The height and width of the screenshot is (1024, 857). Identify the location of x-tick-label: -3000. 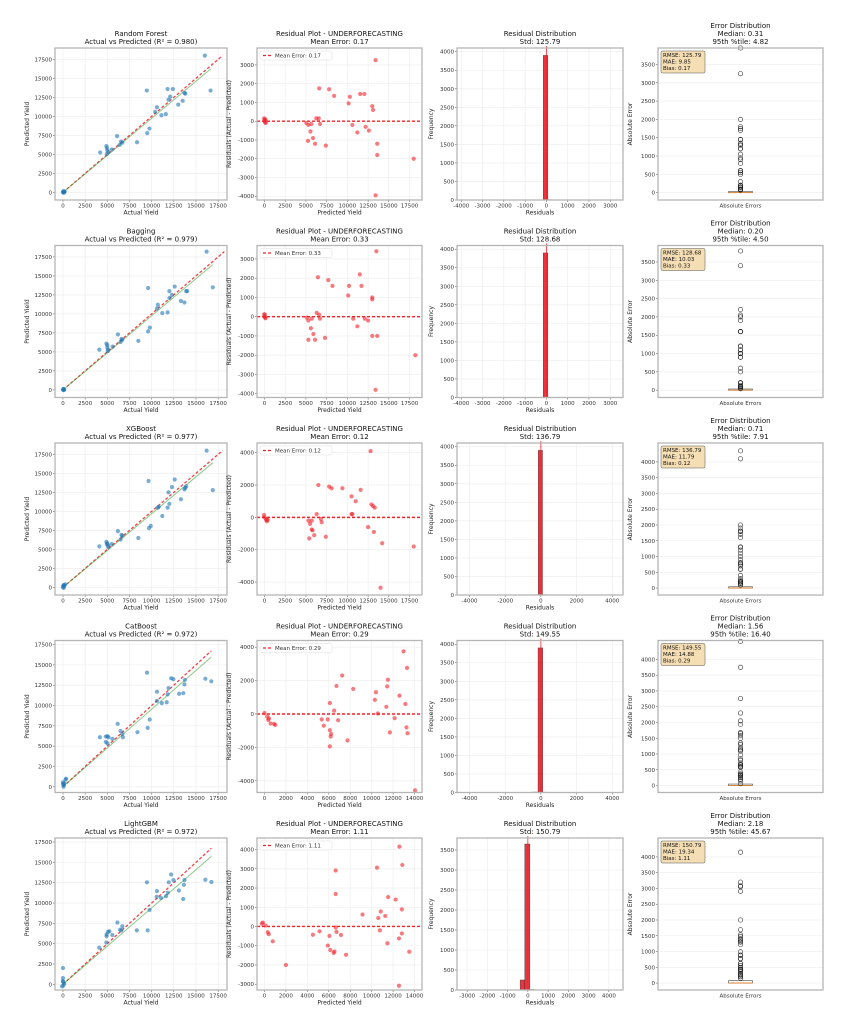
(467, 997).